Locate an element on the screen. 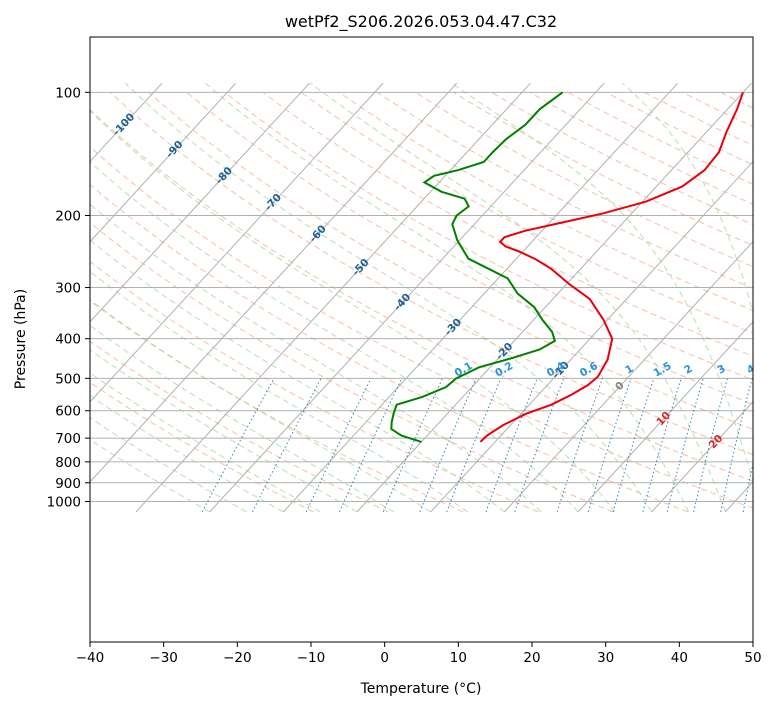 This screenshot has width=775, height=708. x-tick-label: 0 is located at coordinates (384, 658).